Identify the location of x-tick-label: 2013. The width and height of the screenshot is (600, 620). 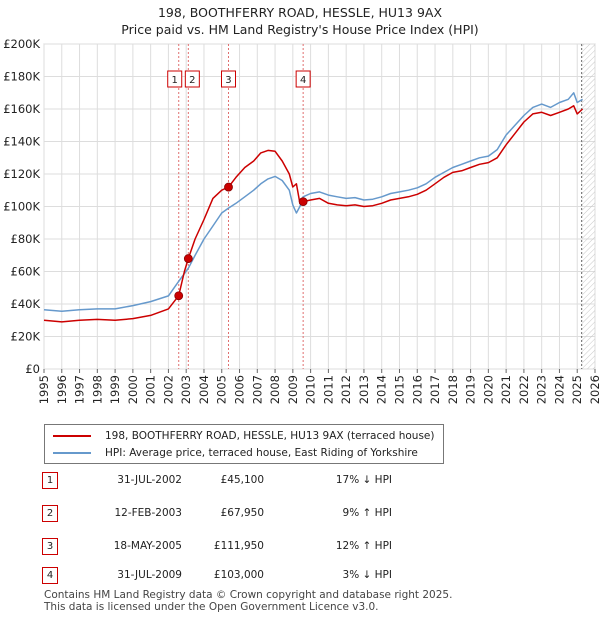
(364, 389).